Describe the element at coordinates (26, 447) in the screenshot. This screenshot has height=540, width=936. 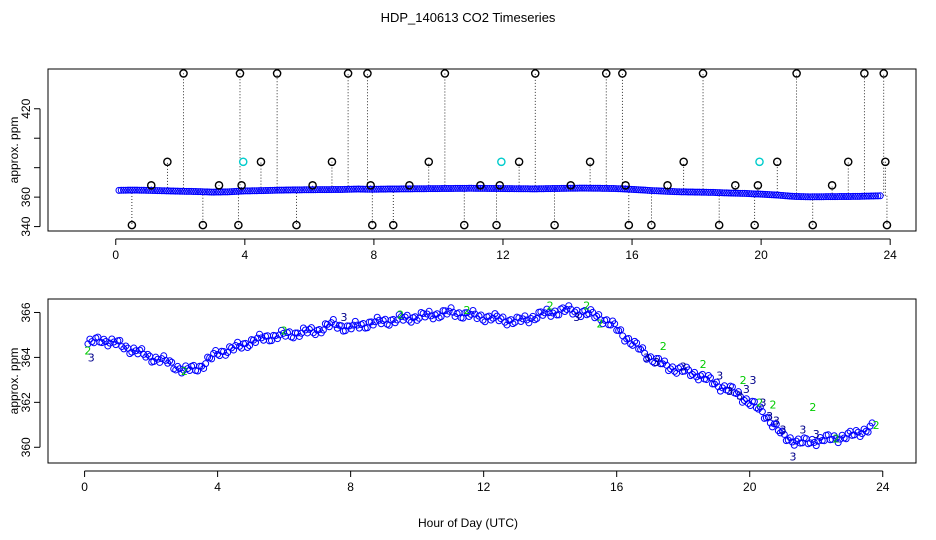
I see `y-tick-label: 360` at that location.